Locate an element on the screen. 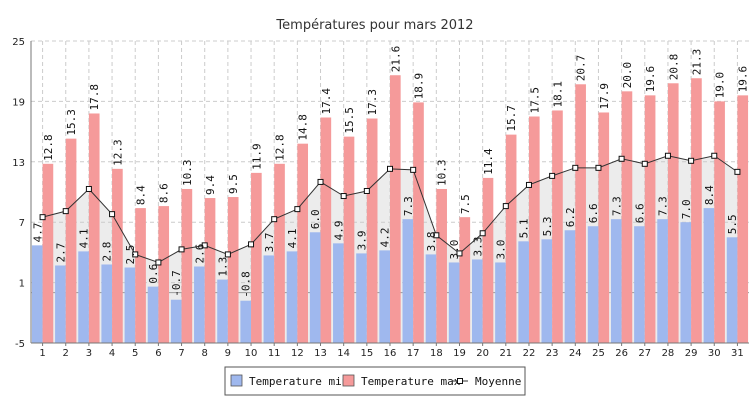  x-tick-label: 23 is located at coordinates (552, 353).